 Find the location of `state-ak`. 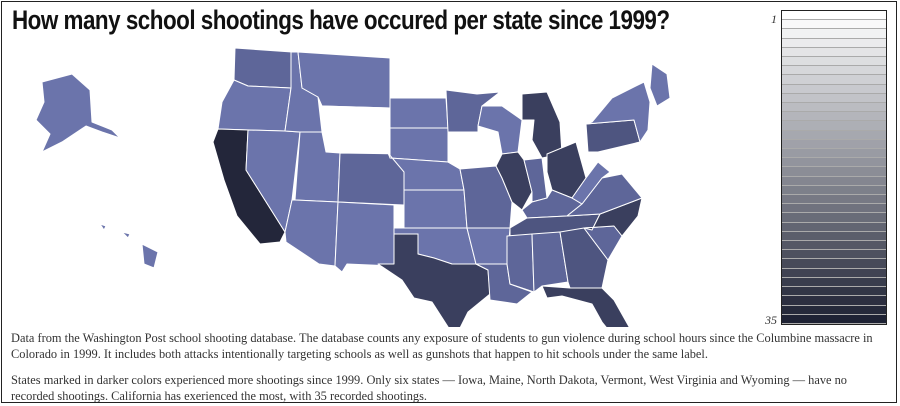

state-ak is located at coordinates (78, 113).